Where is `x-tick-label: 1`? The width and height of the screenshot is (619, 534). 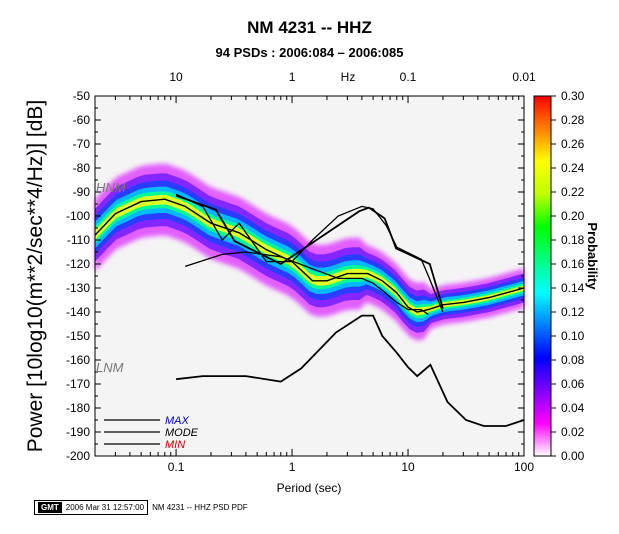
x-tick-label: 1 is located at coordinates (292, 467).